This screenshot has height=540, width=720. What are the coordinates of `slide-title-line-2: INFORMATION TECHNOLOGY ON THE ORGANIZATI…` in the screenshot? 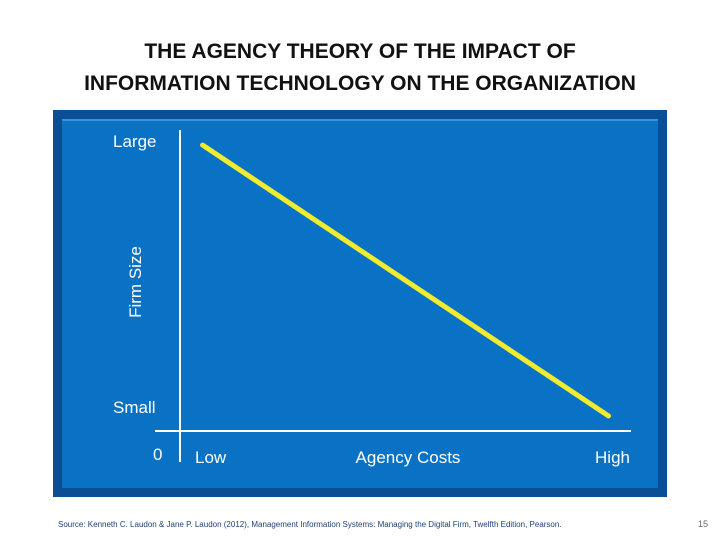 It's located at (360, 83).